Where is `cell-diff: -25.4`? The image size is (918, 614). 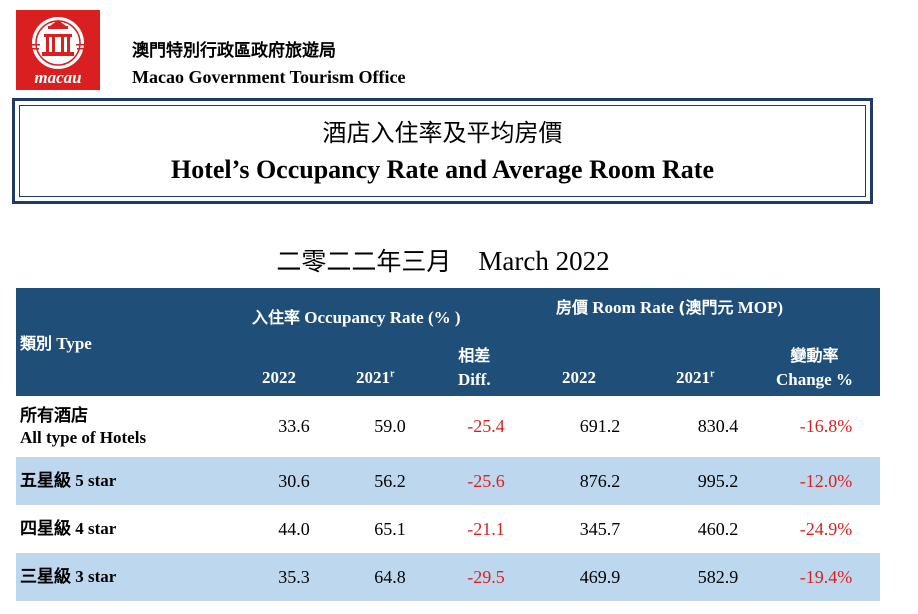
cell-diff: -25.4 is located at coordinates (486, 426).